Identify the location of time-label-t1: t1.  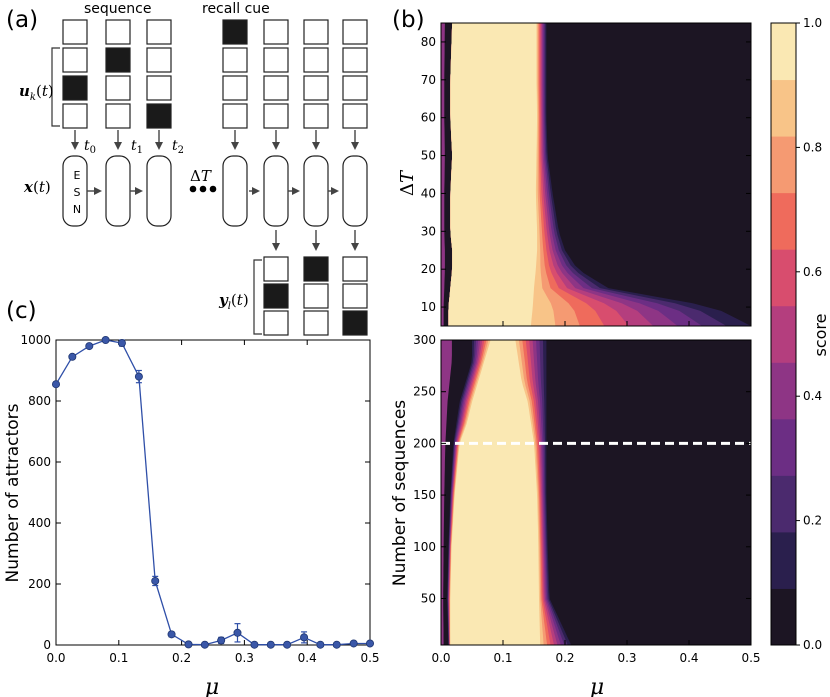
(137, 147).